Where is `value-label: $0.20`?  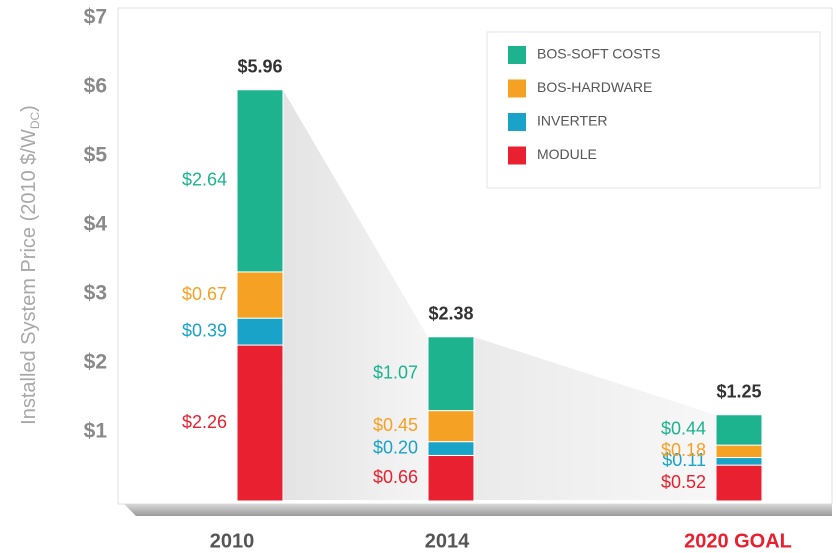 value-label: $0.20 is located at coordinates (395, 447).